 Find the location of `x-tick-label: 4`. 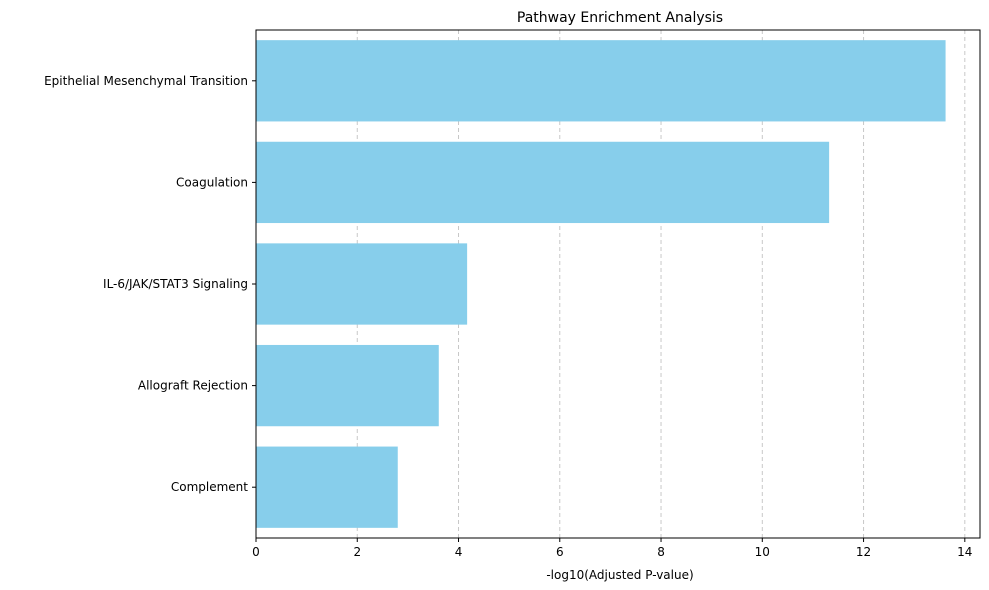

x-tick-label: 4 is located at coordinates (459, 552).